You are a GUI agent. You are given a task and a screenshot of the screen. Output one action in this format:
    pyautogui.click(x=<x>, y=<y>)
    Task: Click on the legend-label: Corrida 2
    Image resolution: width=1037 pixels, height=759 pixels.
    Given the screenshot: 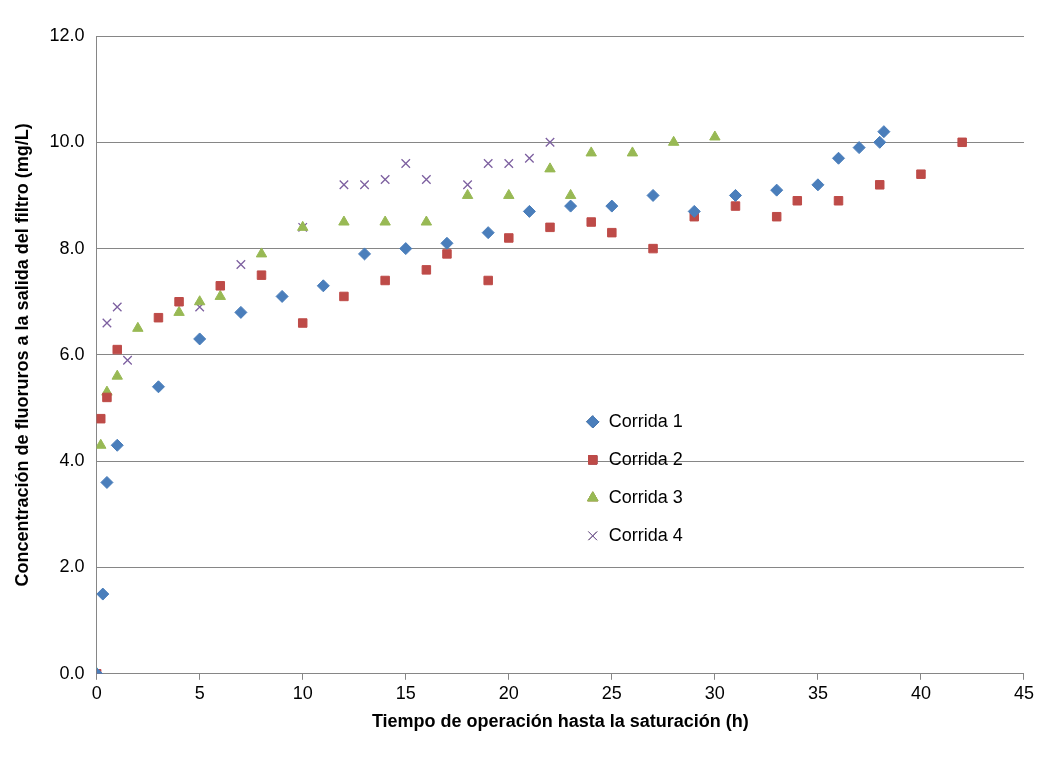 What is the action you would take?
    pyautogui.click(x=645, y=458)
    